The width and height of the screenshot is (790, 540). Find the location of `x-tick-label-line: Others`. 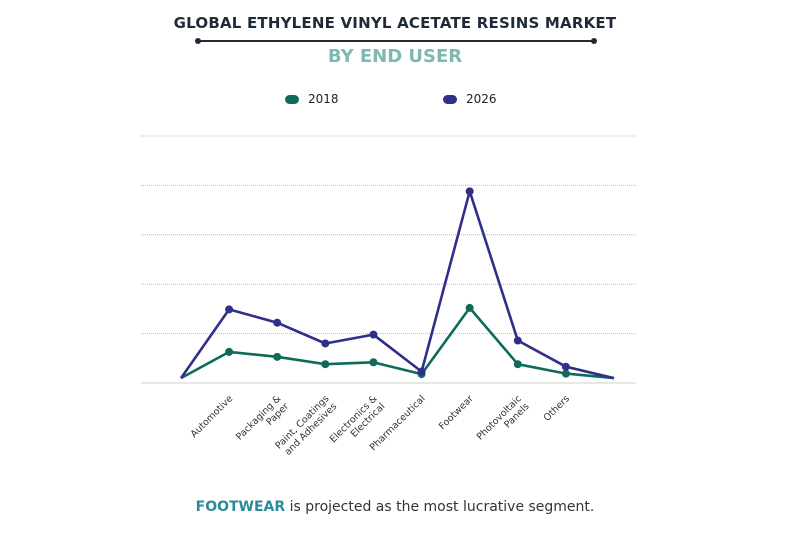

x-tick-label-line: Others is located at coordinates (557, 408).